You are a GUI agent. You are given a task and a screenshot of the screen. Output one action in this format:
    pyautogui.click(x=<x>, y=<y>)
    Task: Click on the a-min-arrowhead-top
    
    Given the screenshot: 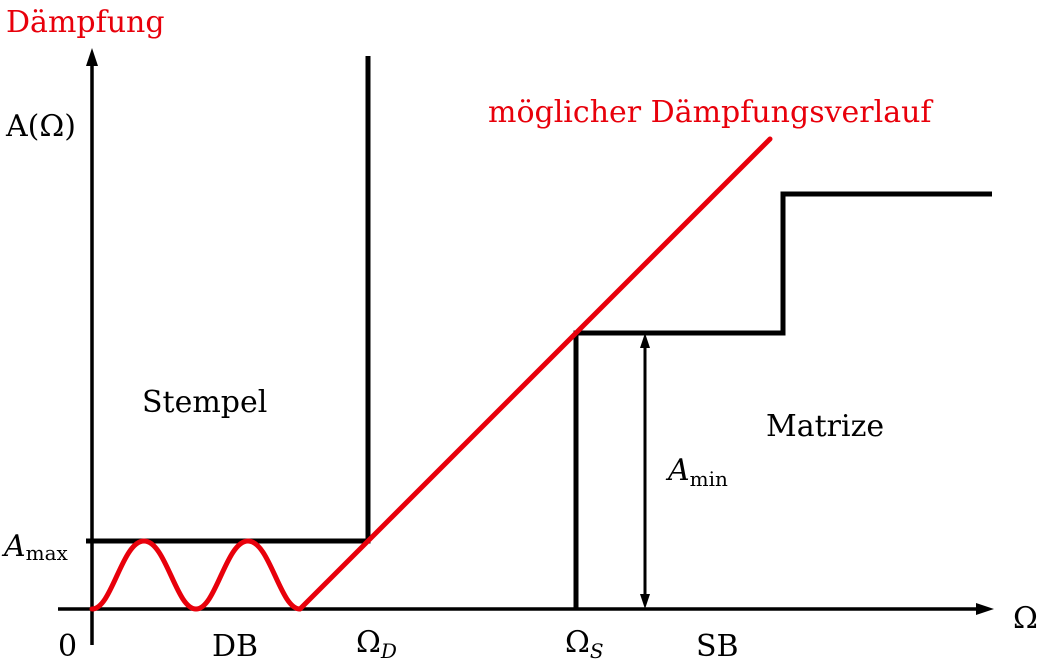 What is the action you would take?
    pyautogui.click(x=645, y=340)
    